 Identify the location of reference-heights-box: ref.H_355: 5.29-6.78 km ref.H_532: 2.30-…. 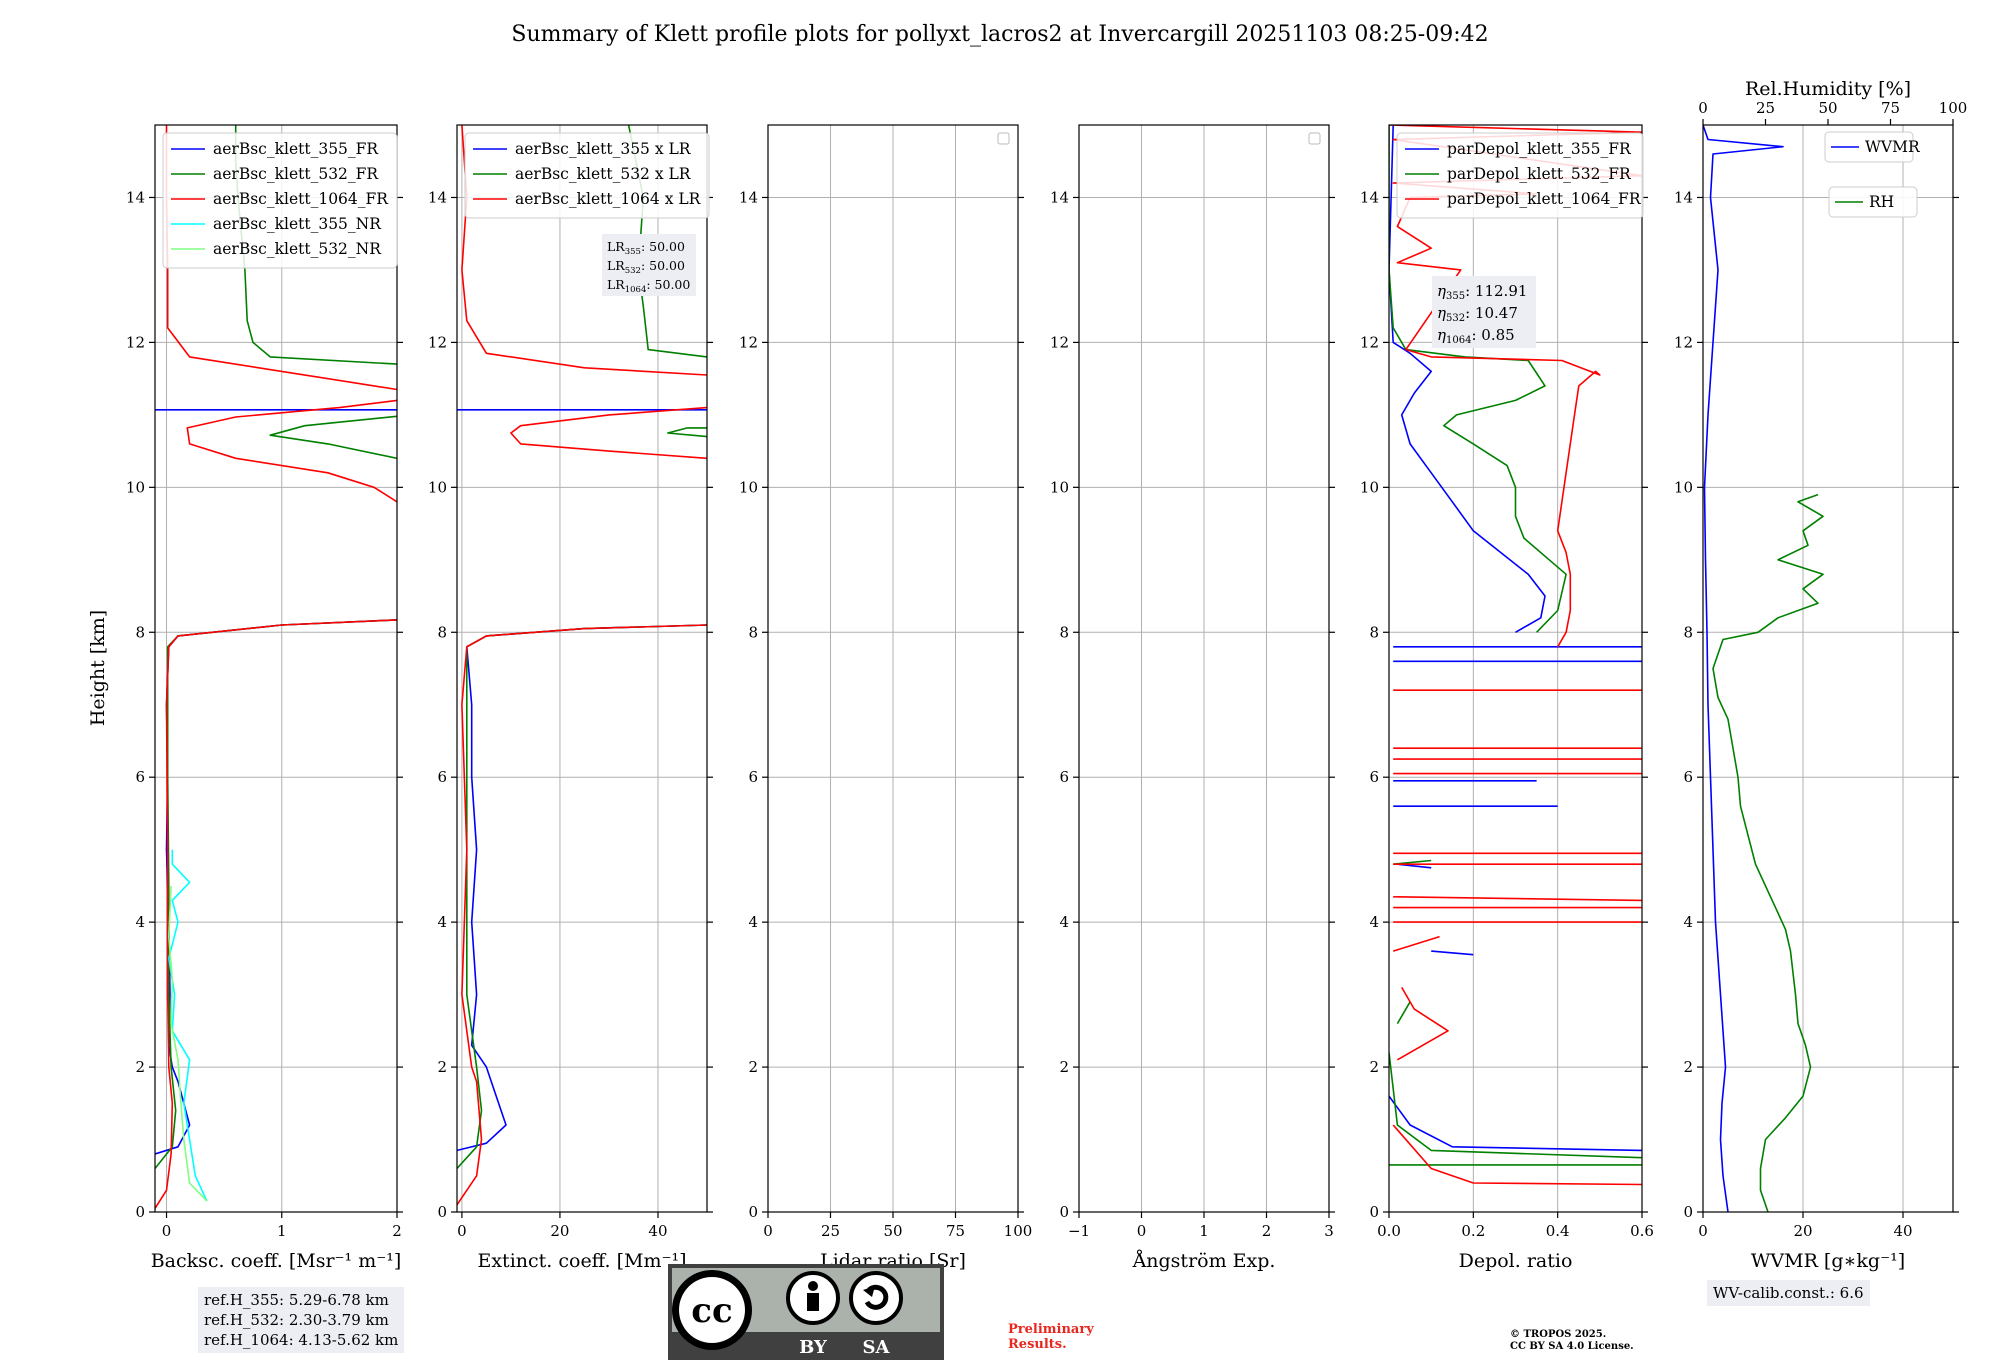
(301, 1320).